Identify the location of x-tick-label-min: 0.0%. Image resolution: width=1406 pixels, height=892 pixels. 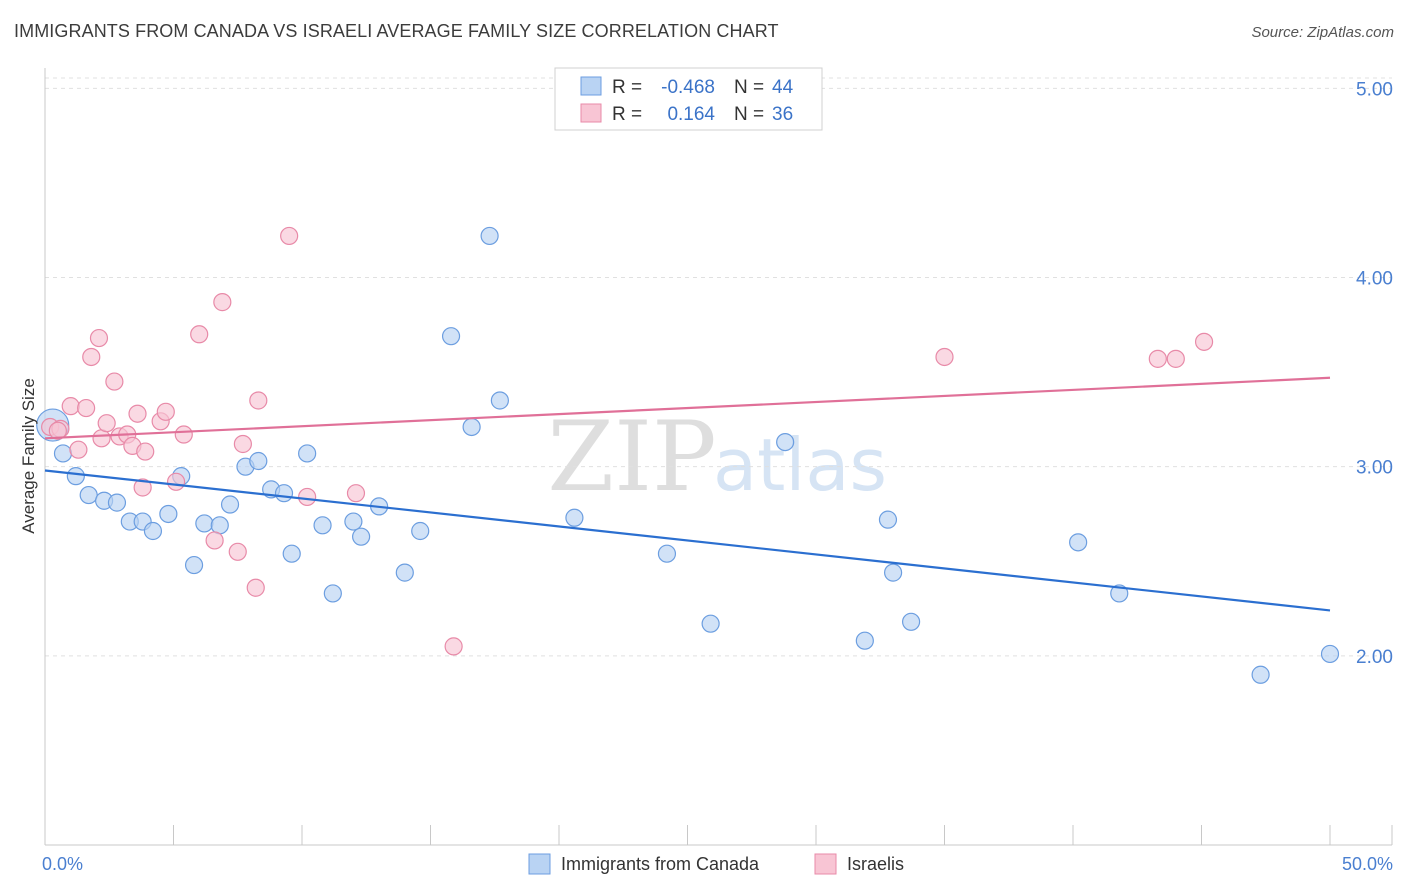
(62, 864).